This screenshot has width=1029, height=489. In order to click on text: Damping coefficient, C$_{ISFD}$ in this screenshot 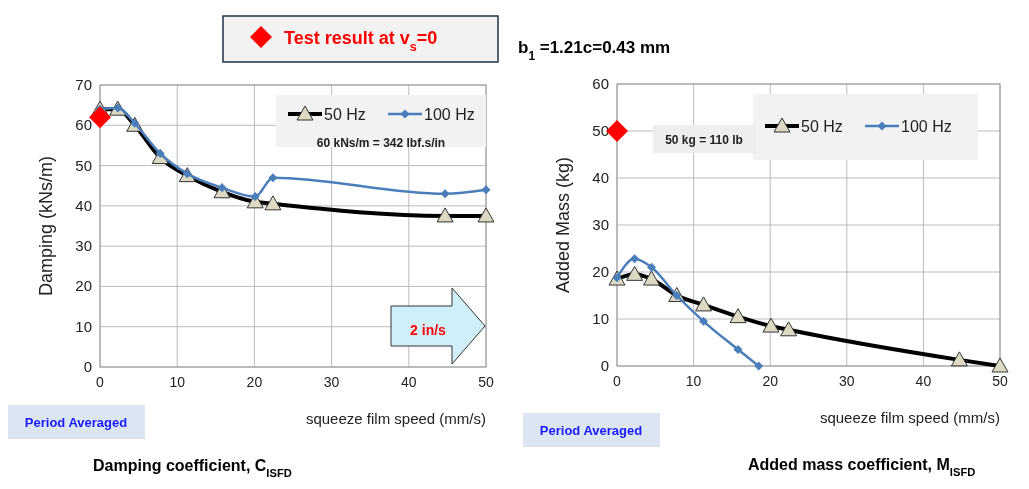, I will do `click(192, 468)`.